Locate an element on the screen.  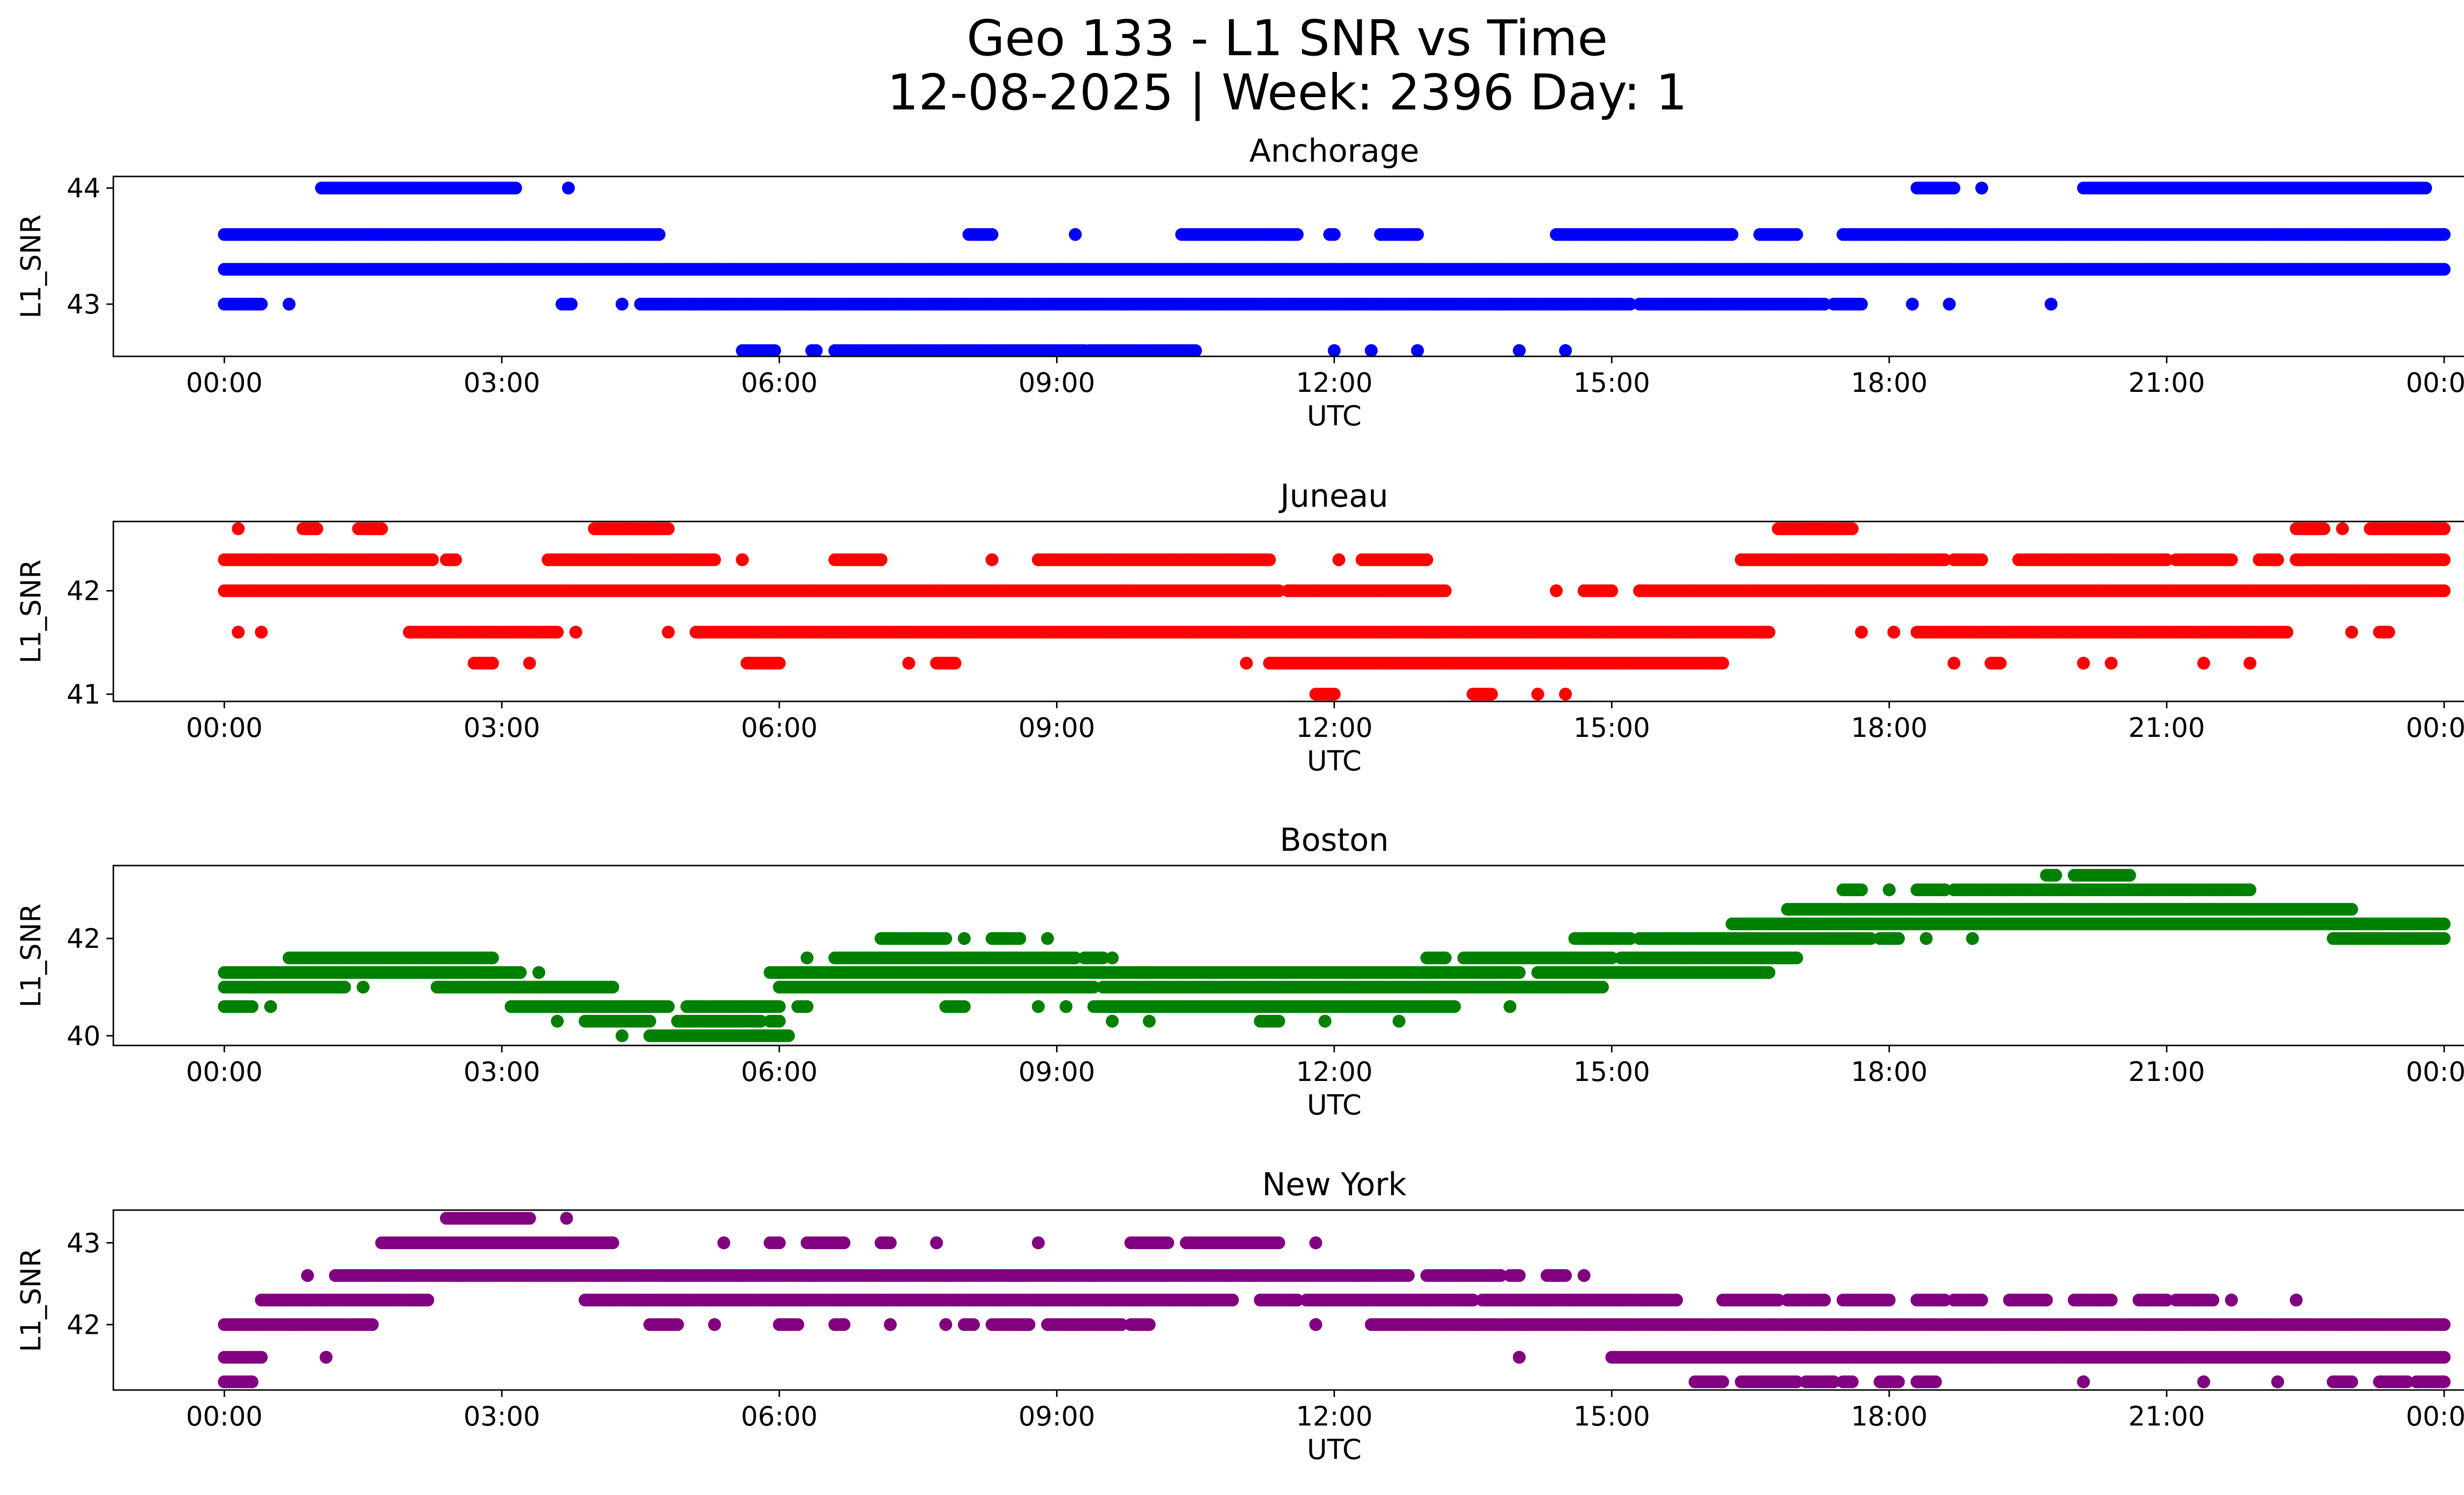
x-tick-label: 15:00 is located at coordinates (1612, 382).